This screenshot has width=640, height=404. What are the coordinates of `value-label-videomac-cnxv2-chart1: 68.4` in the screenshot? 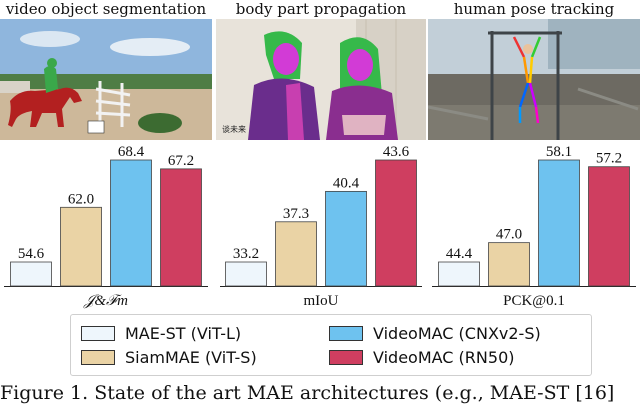 It's located at (131, 152).